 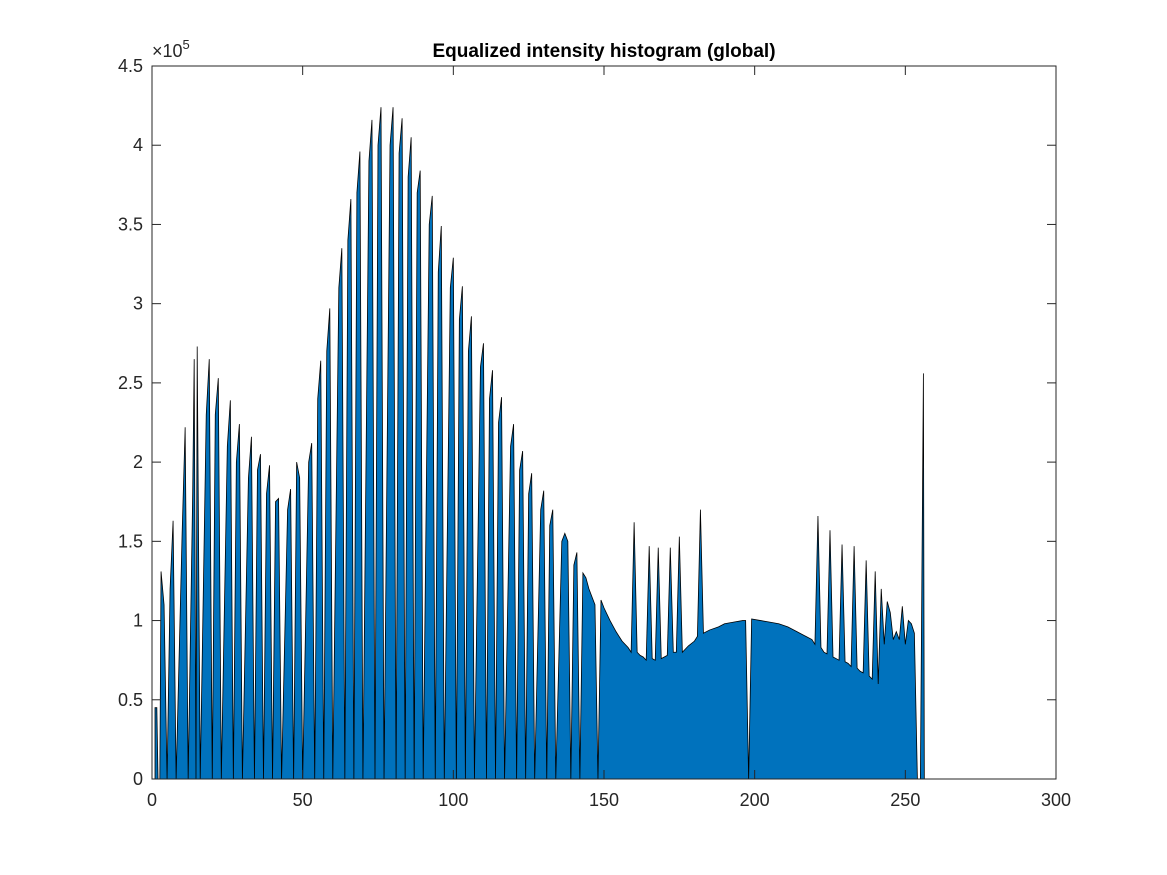 What do you see at coordinates (138, 621) in the screenshot?
I see `y-tick-label: 1` at bounding box center [138, 621].